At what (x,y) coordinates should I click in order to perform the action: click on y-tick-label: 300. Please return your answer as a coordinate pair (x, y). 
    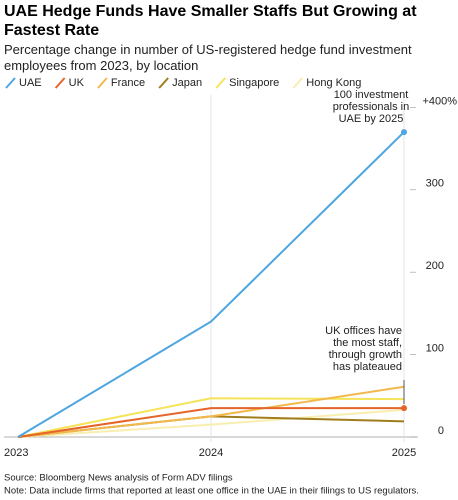
    Looking at the image, I should click on (435, 184).